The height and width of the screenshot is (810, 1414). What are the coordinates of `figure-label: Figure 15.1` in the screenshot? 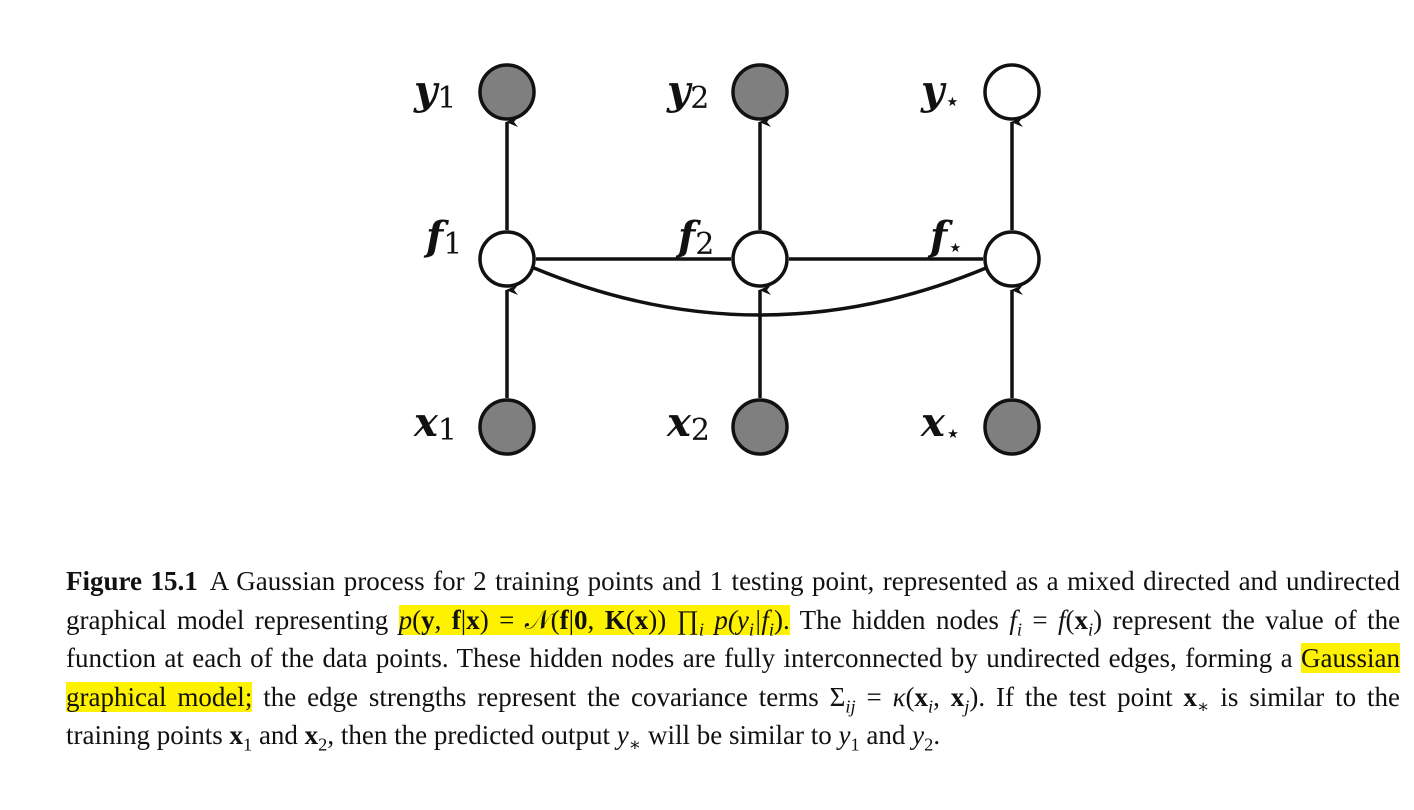 It's located at (132, 581).